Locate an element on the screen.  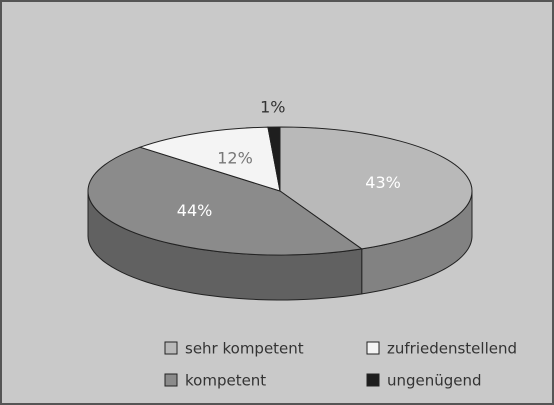
value-label: 1% is located at coordinates (272, 107).